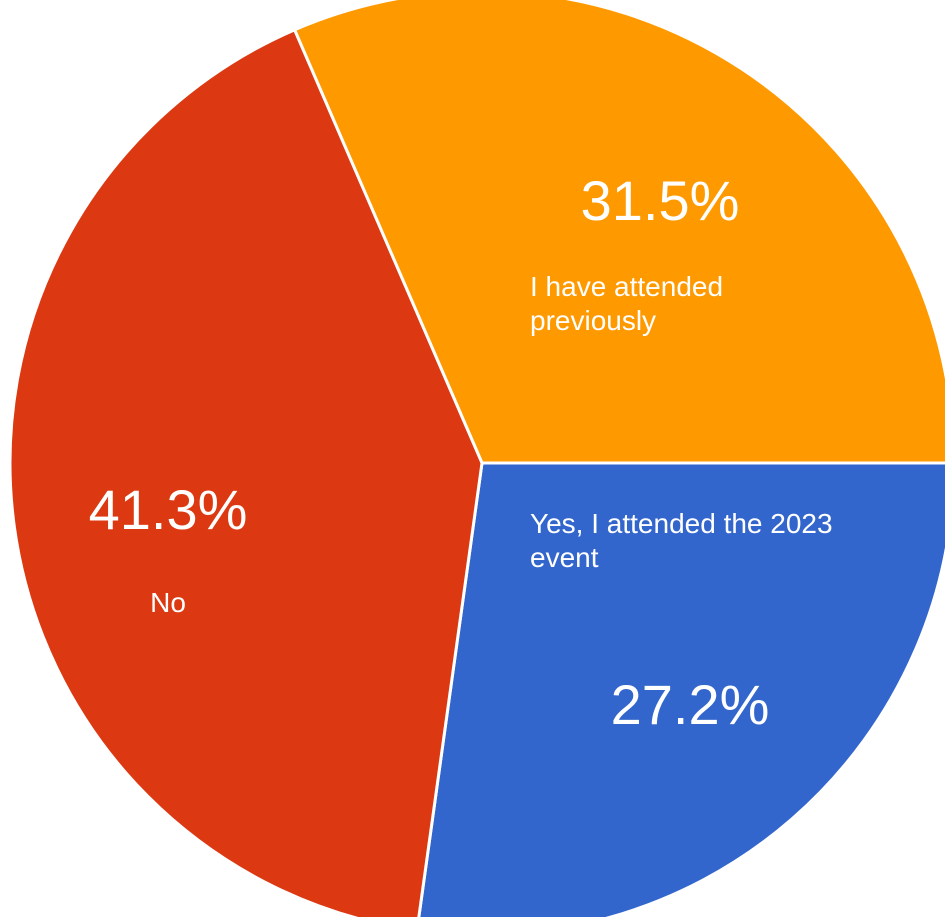 Image resolution: width=945 pixels, height=917 pixels. I want to click on slice-percent-label-2023: 27.2%, so click(690, 704).